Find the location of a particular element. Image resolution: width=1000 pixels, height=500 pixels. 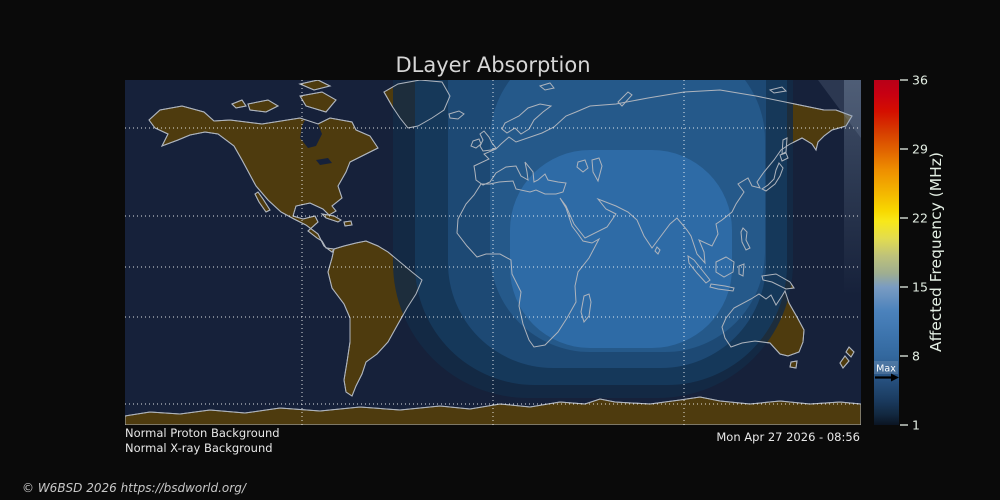

tick-label-22: 22 is located at coordinates (920, 218).